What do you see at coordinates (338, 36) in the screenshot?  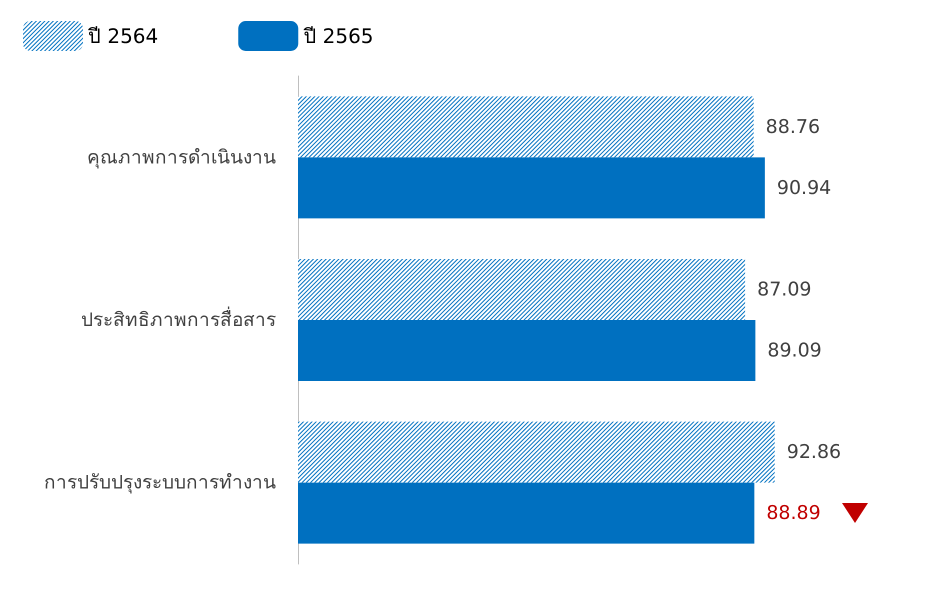 I see `legend-label: ปี 2565` at bounding box center [338, 36].